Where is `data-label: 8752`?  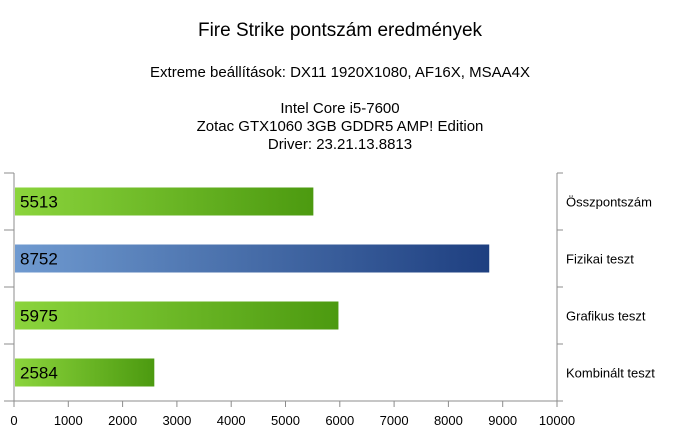 data-label: 8752 is located at coordinates (39, 259).